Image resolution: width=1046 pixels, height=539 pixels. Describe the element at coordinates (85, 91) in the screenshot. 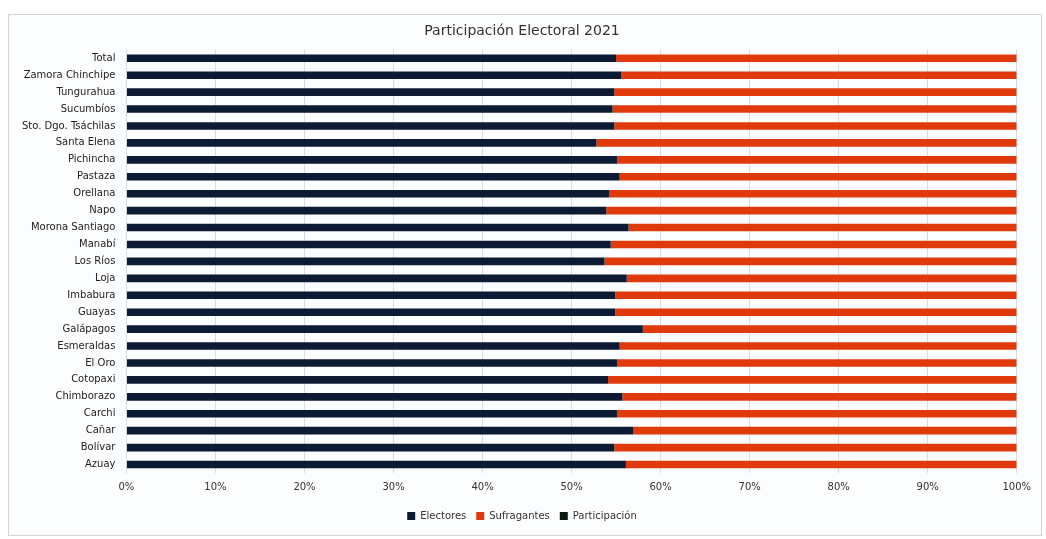

I see `y-tick-label: Tungurahua` at that location.